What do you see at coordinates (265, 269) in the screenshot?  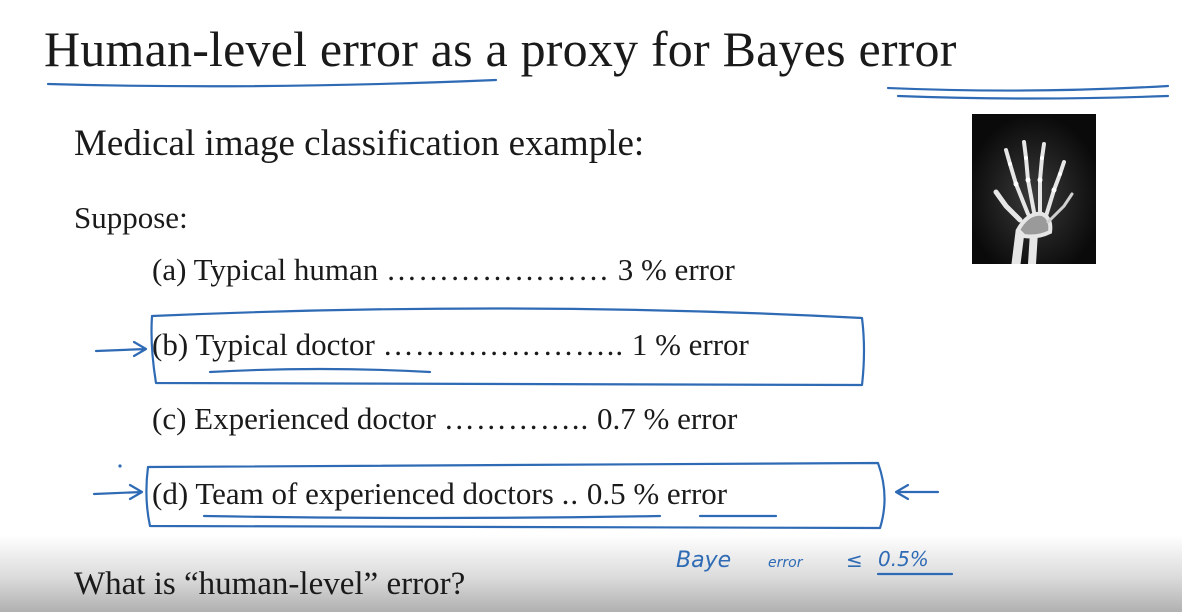 I see `item-label: (a) Typical human` at bounding box center [265, 269].